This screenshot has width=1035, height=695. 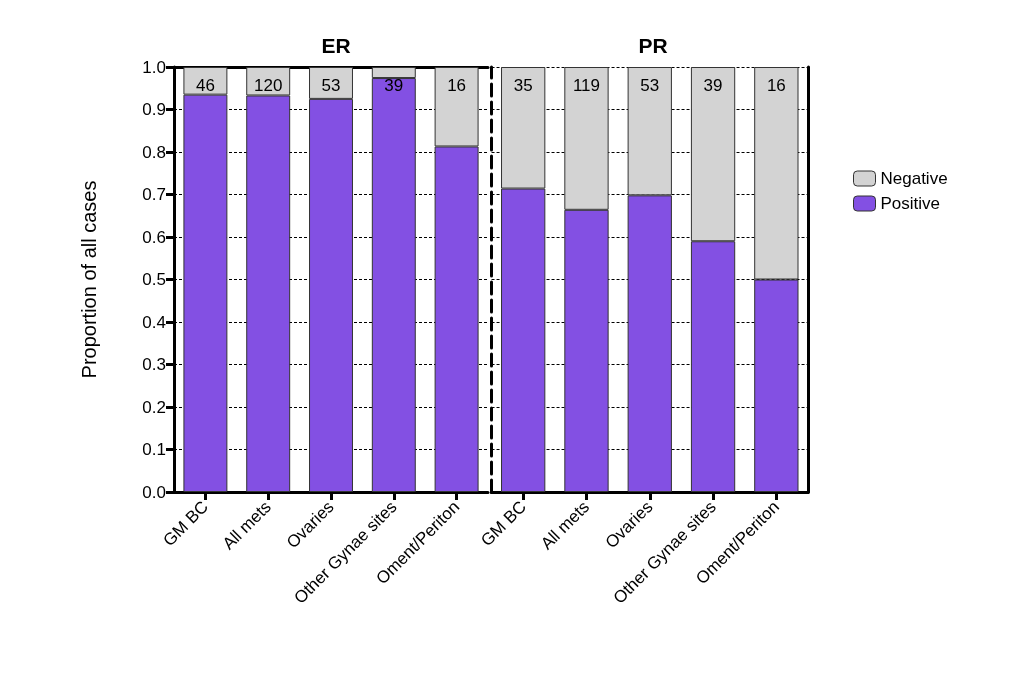 I want to click on y-tick-label: 0.2, so click(x=154, y=407).